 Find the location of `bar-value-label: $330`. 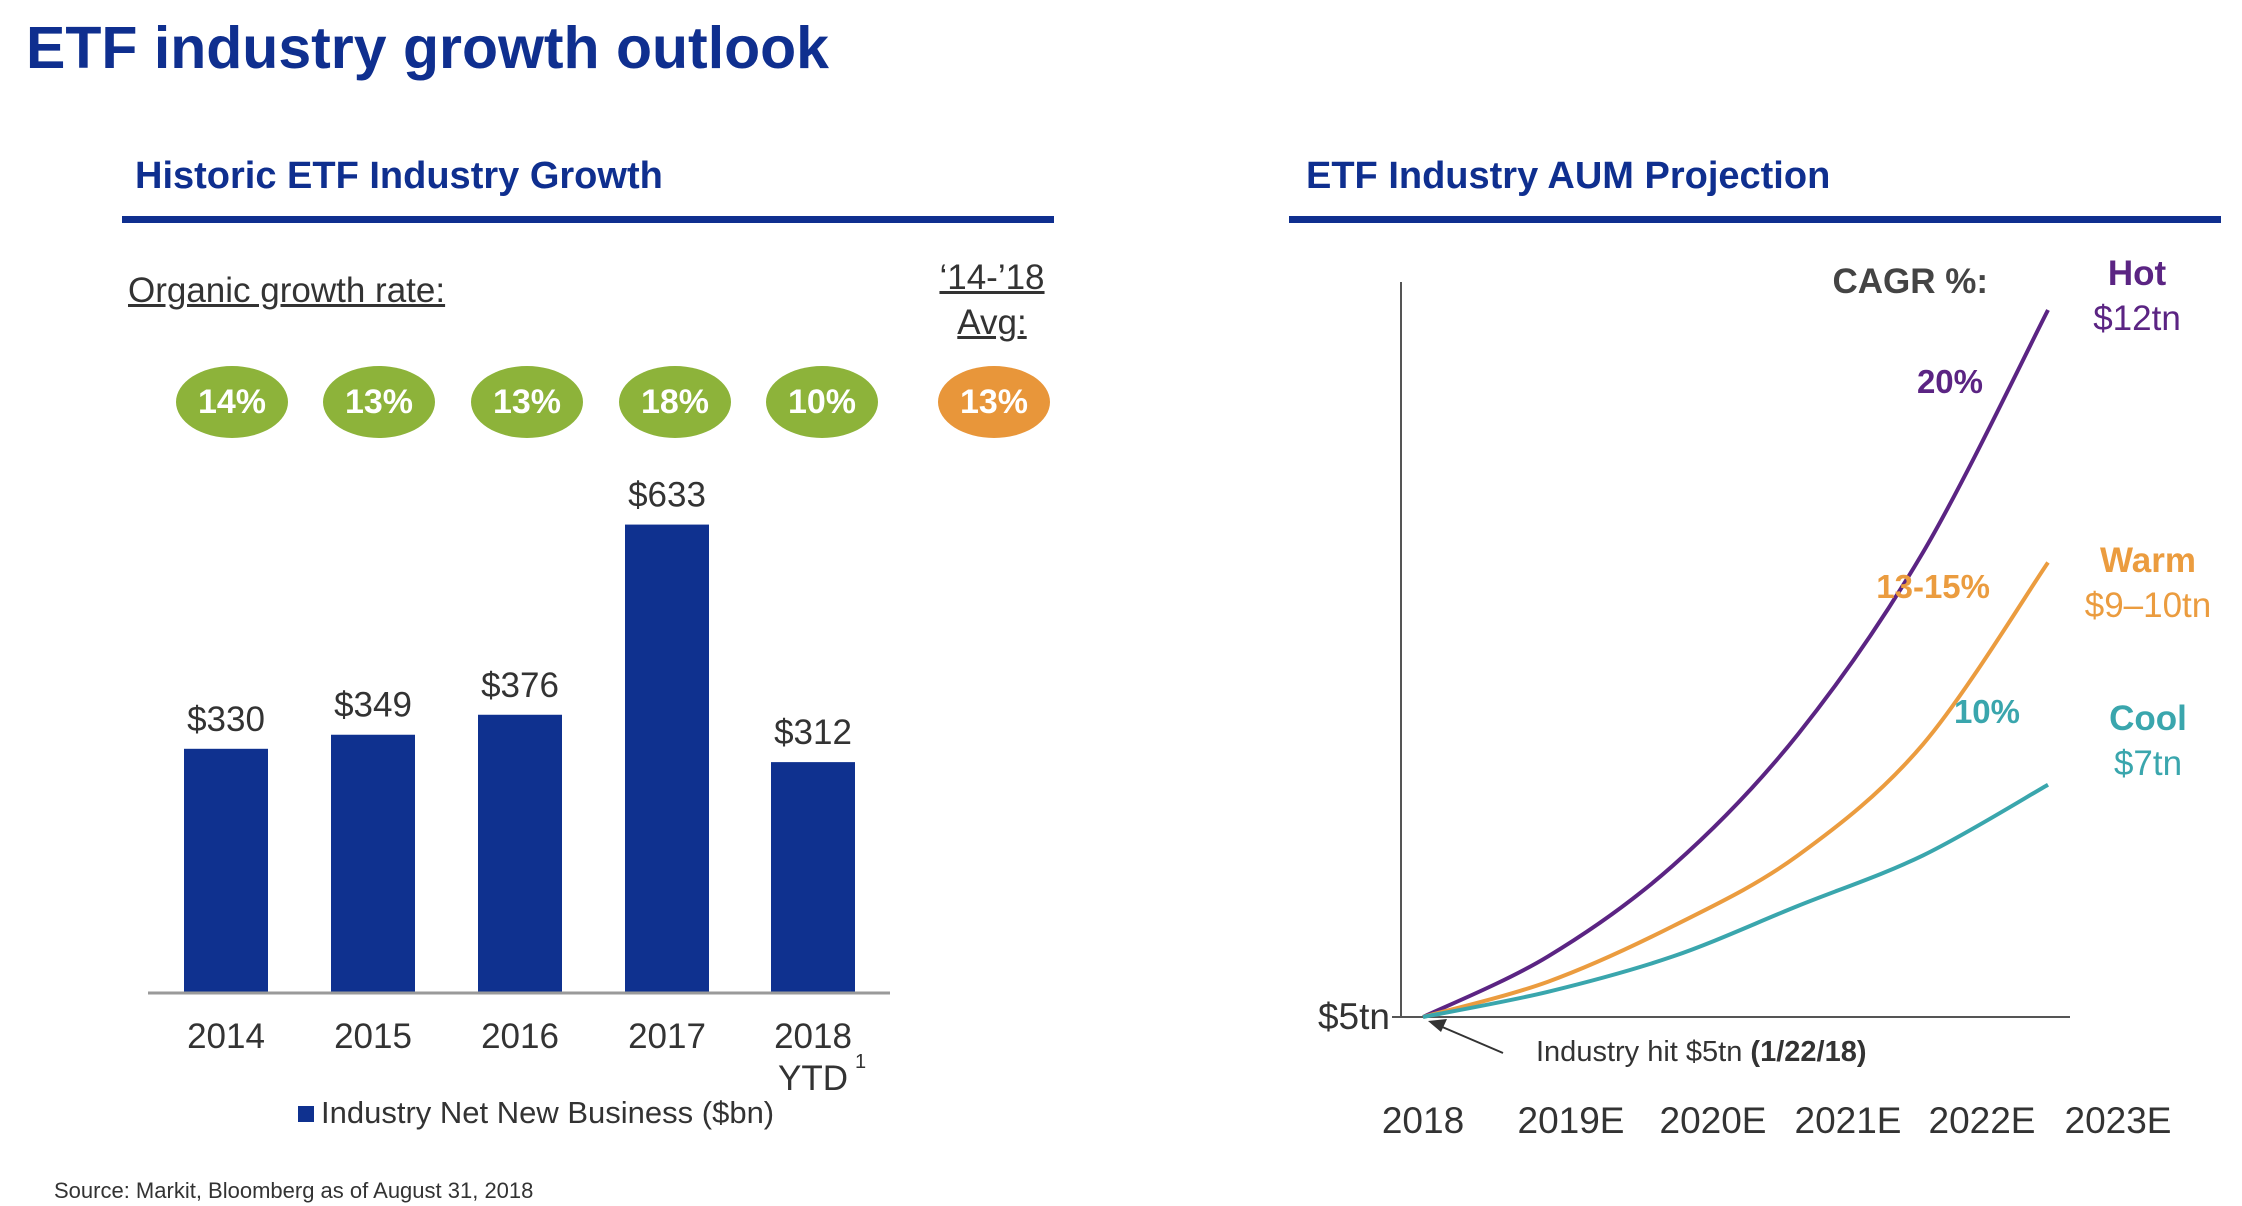

bar-value-label: $330 is located at coordinates (226, 719).